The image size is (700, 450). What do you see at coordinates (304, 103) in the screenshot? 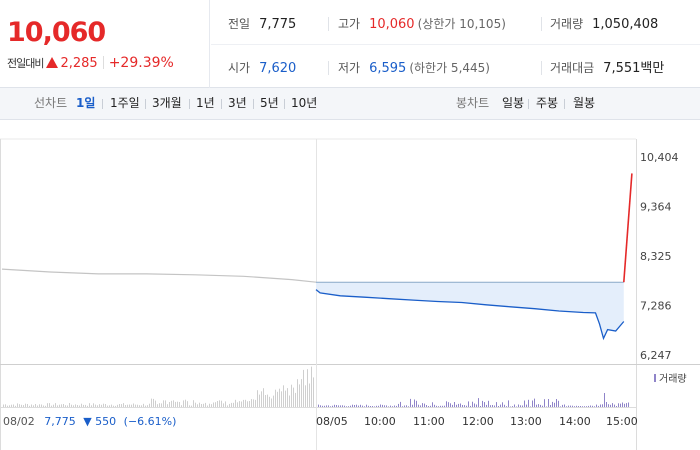
I see `tab-10y: 10년` at bounding box center [304, 103].